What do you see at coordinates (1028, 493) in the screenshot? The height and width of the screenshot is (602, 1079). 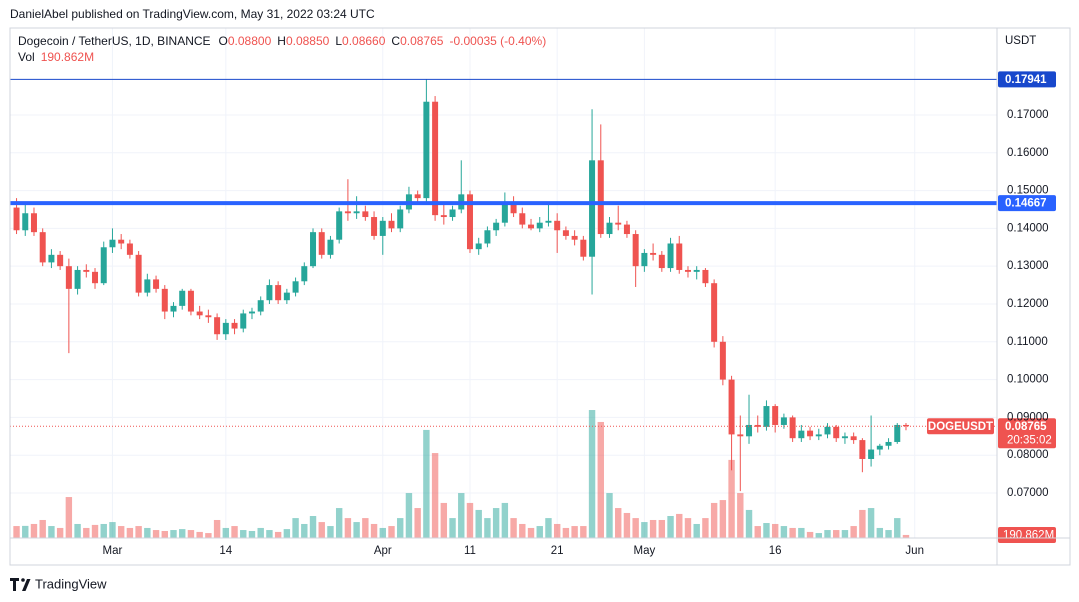 I see `y-tick-label: 0.07000` at bounding box center [1028, 493].